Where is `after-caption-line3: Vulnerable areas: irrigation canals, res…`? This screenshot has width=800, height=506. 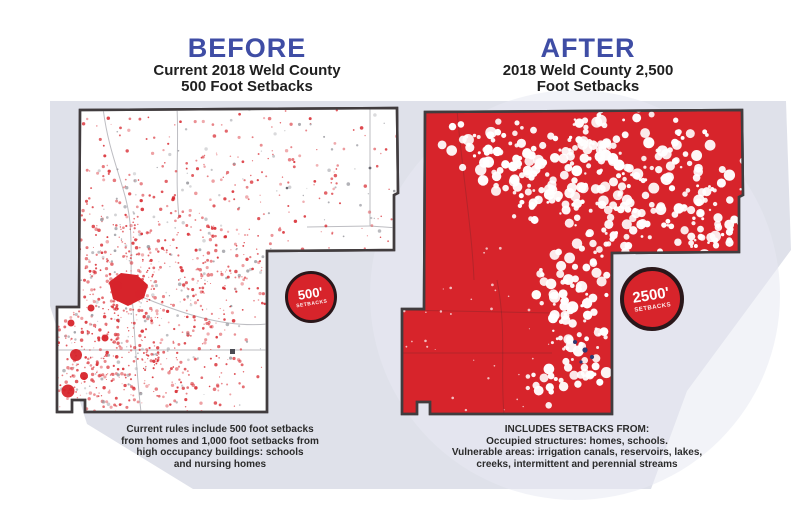
after-caption-line3: Vulnerable areas: irrigation canals, res… is located at coordinates (577, 452).